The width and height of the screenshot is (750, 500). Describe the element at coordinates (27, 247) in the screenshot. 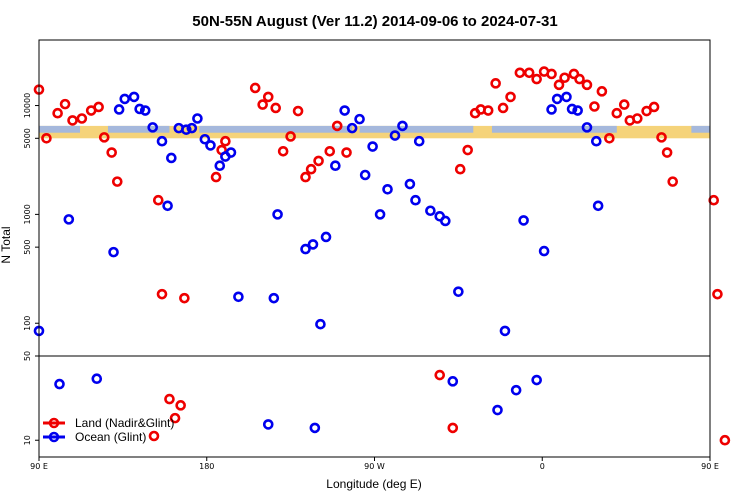

I see `y-tick-label: 500` at that location.